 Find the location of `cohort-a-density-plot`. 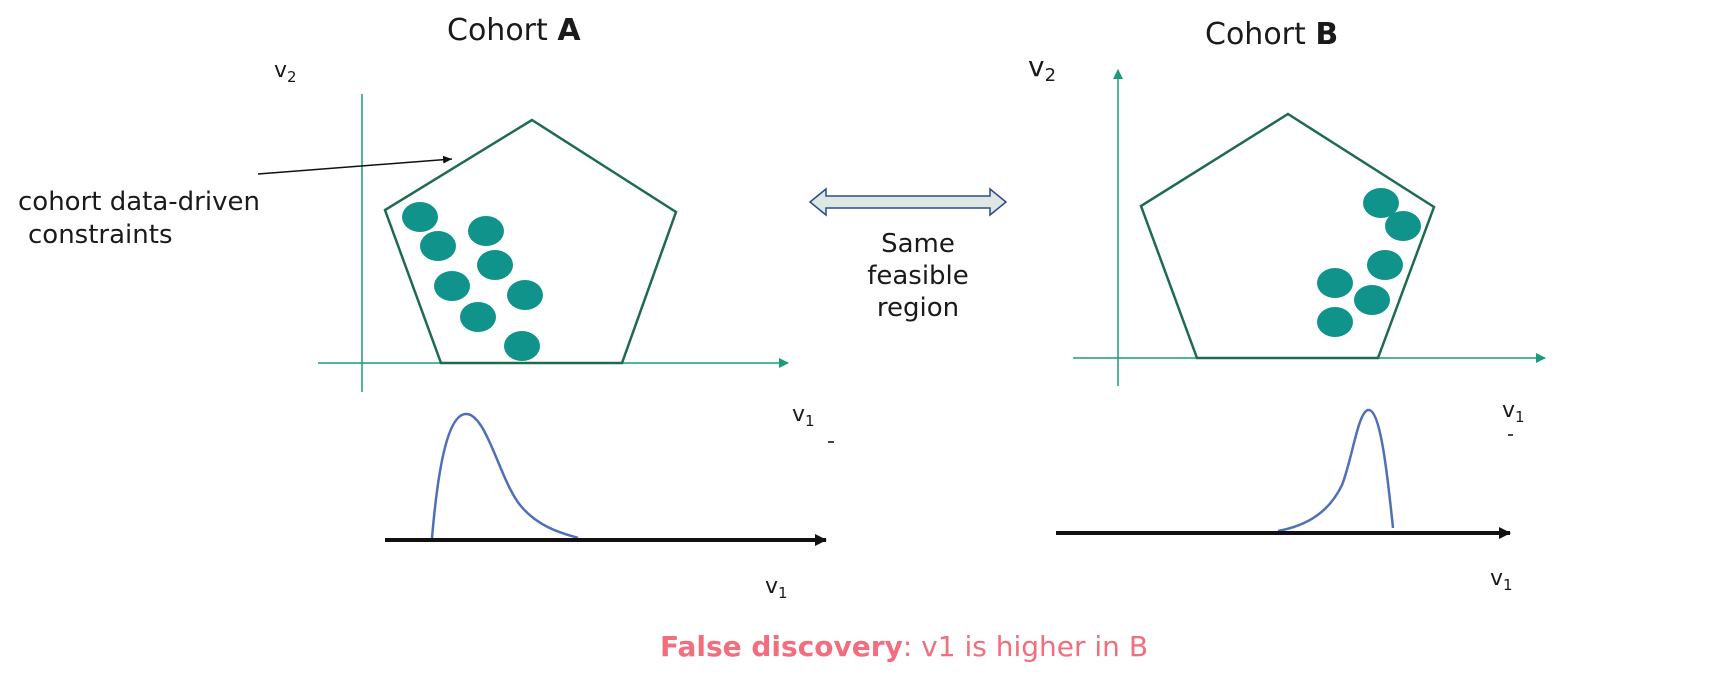

cohort-a-density-plot is located at coordinates (606, 479).